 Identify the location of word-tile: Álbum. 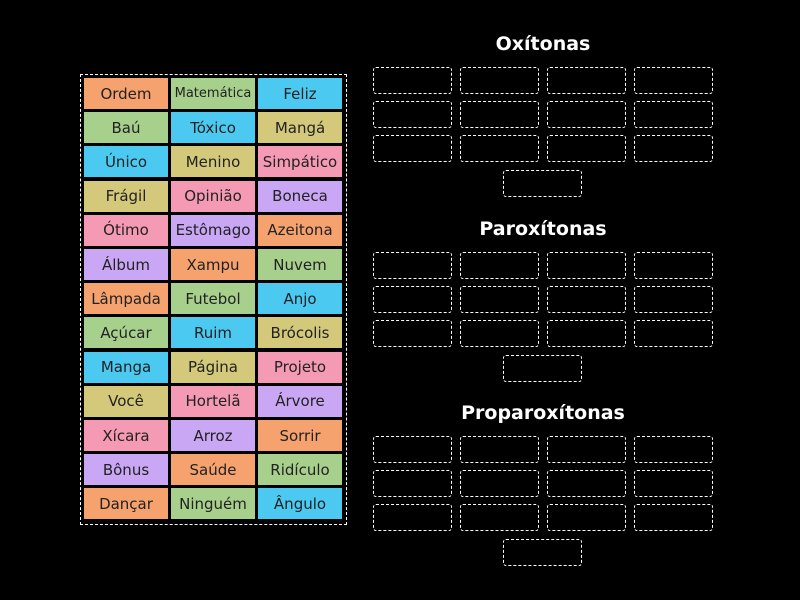
(126, 264).